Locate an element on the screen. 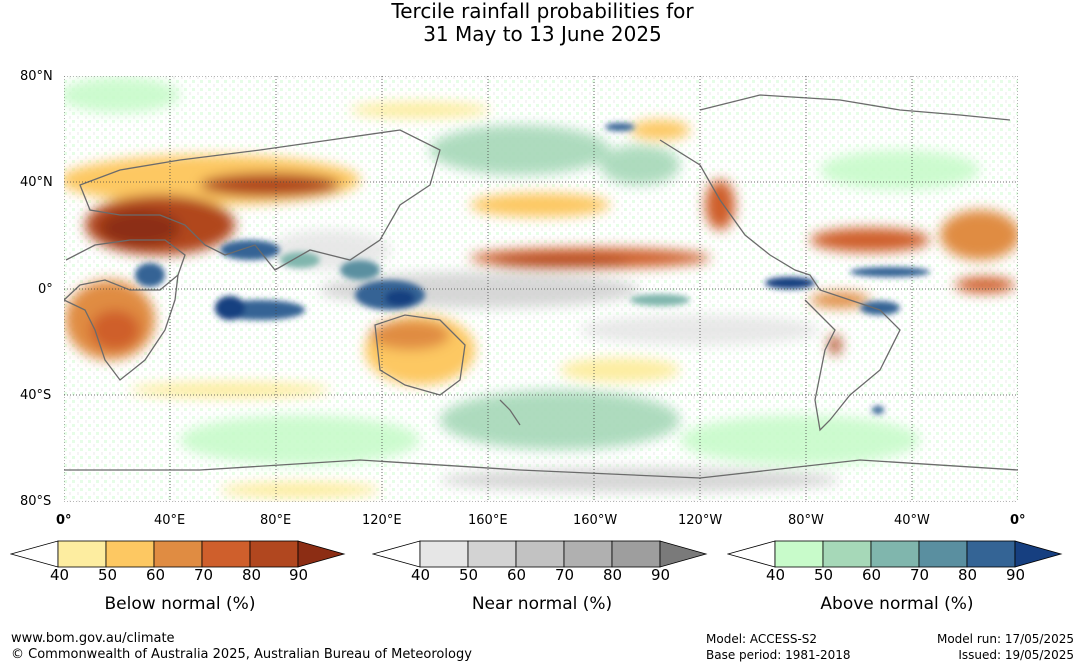 This screenshot has width=1085, height=667. legend-bar-near is located at coordinates (540, 554).